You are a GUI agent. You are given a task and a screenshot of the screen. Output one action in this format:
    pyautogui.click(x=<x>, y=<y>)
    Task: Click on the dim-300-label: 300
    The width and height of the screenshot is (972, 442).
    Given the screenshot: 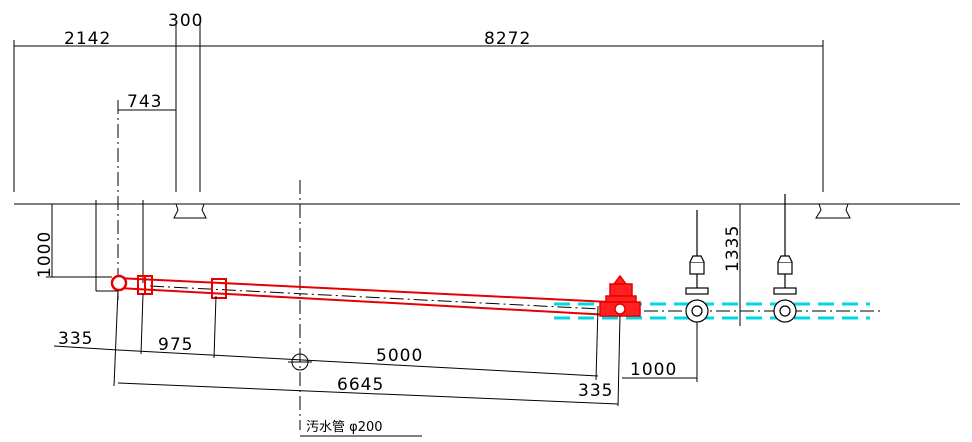 What is the action you would take?
    pyautogui.click(x=185, y=21)
    